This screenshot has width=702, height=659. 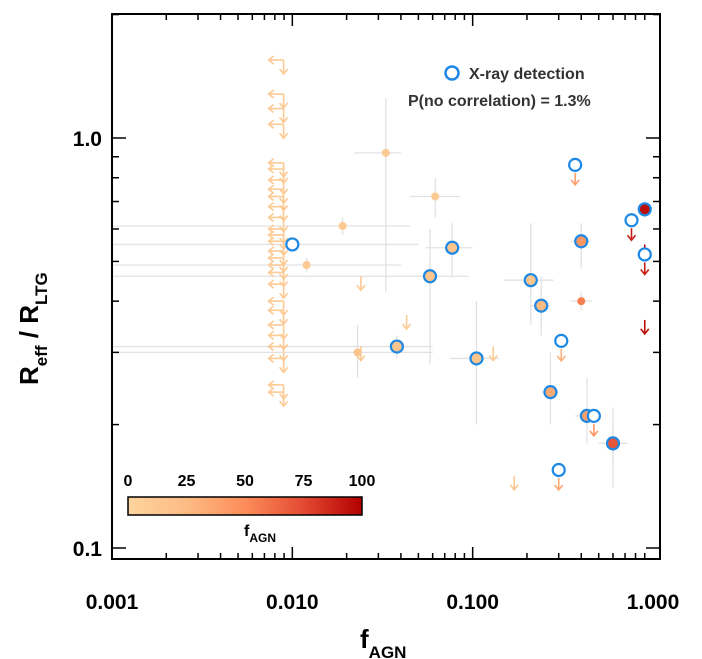 I want to click on x-tick-label: 0.100, so click(x=472, y=602).